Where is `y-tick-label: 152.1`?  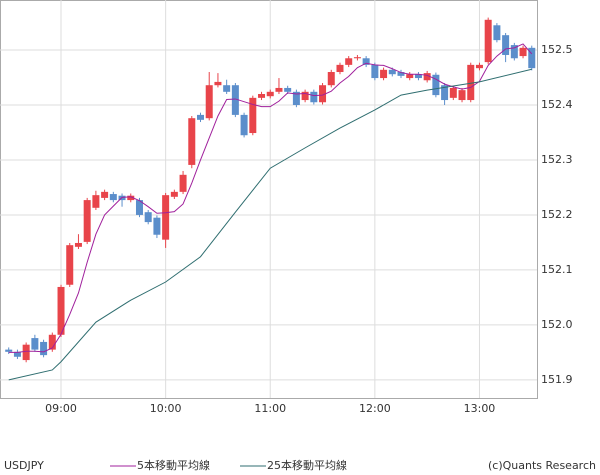
y-tick-label: 152.1 is located at coordinates (557, 269).